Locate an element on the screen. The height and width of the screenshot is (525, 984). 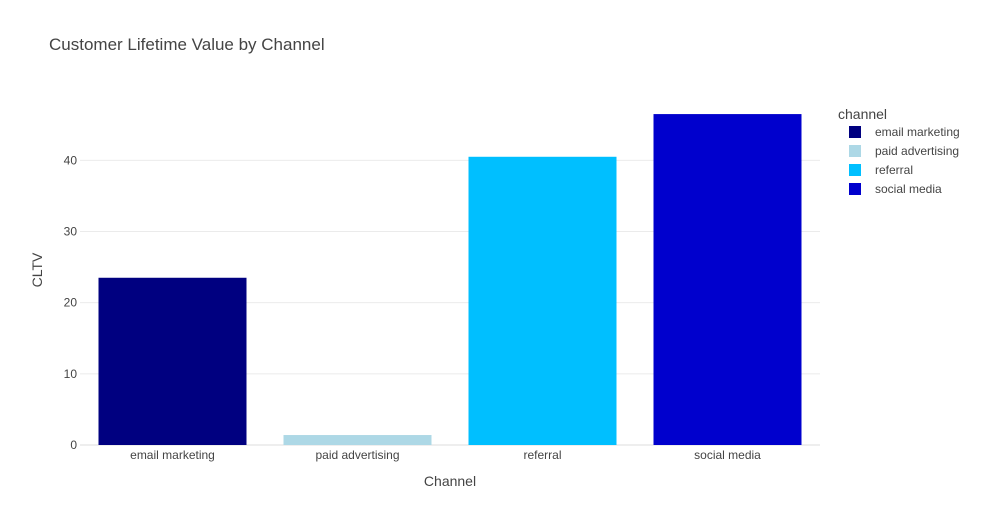
x-tick-label: paid advertising is located at coordinates (357, 455).